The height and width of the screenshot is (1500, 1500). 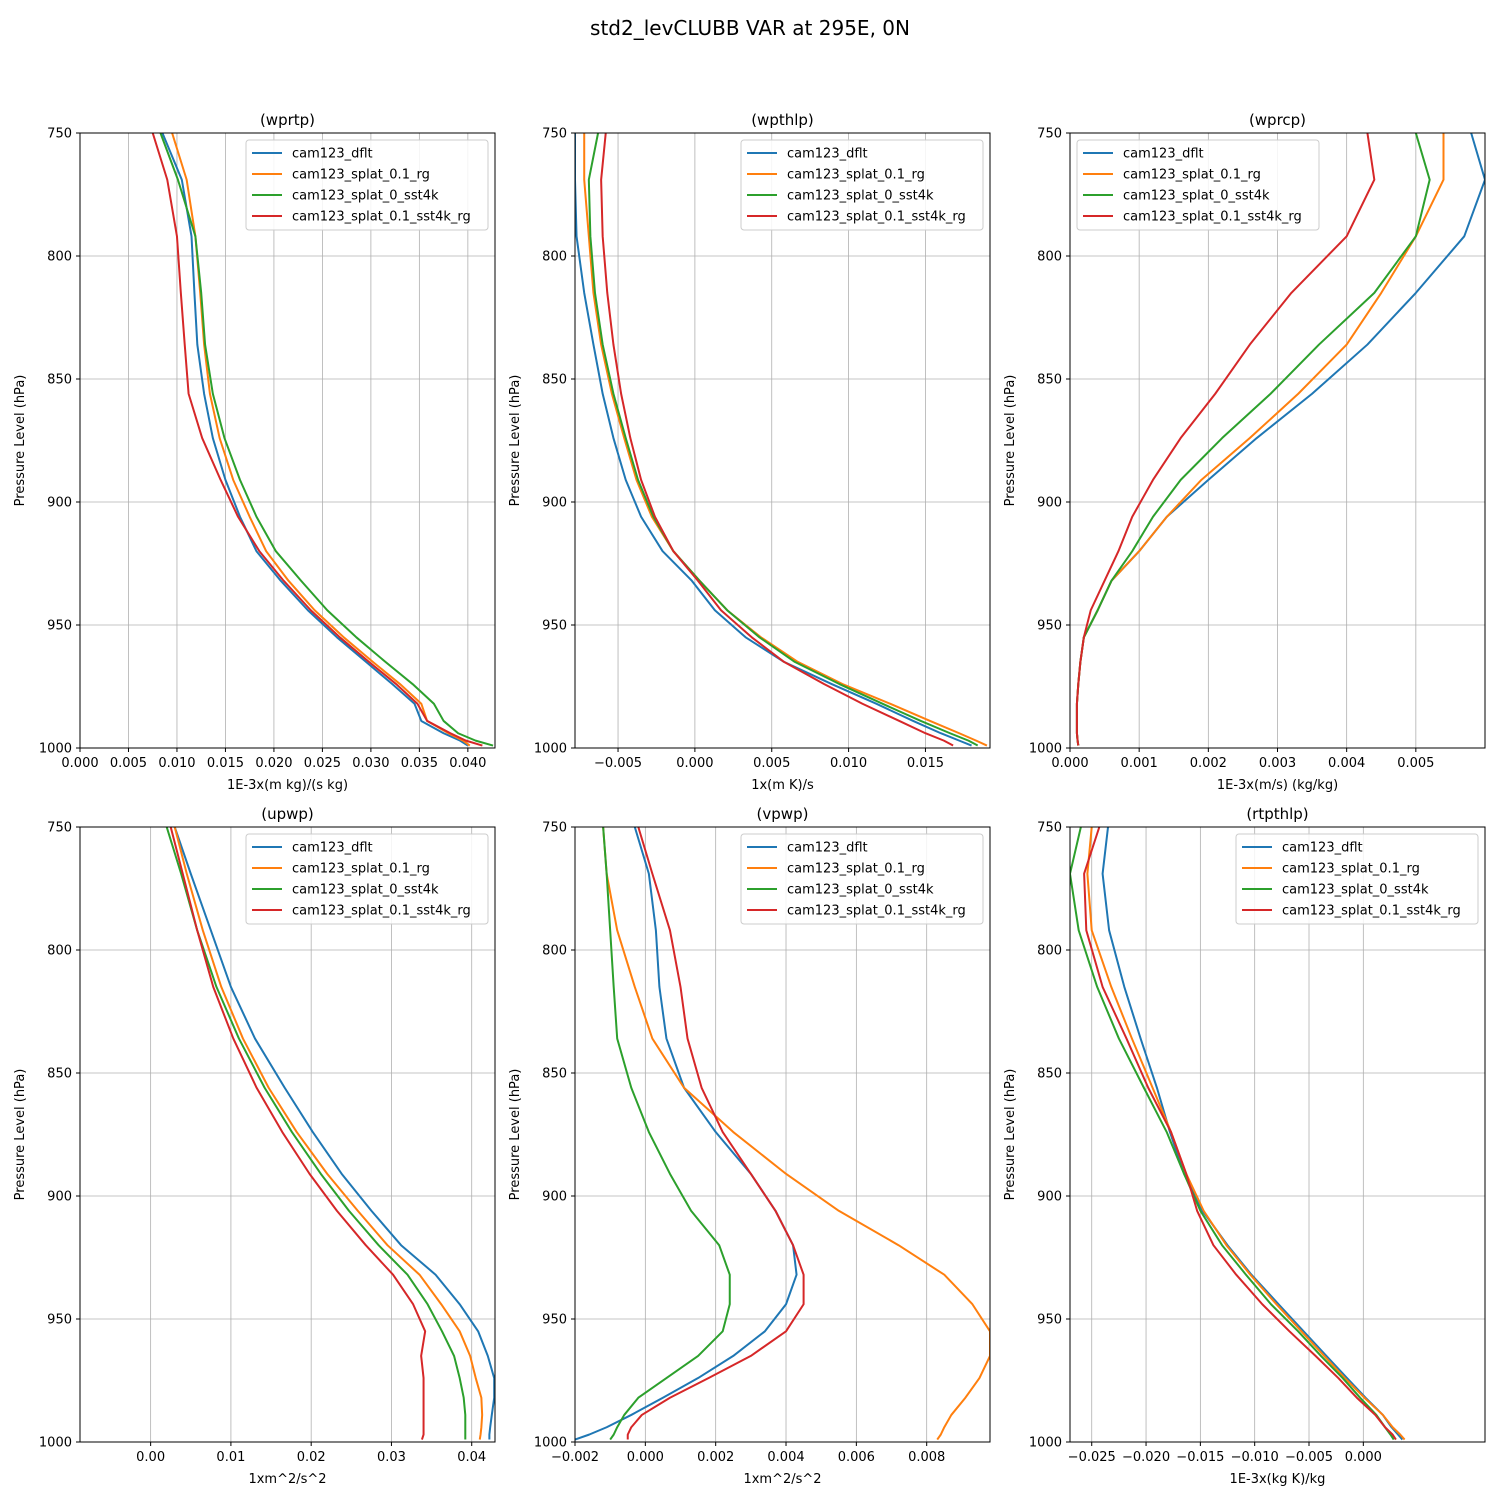 I want to click on x-tick-label: 0.008, so click(x=926, y=1457).